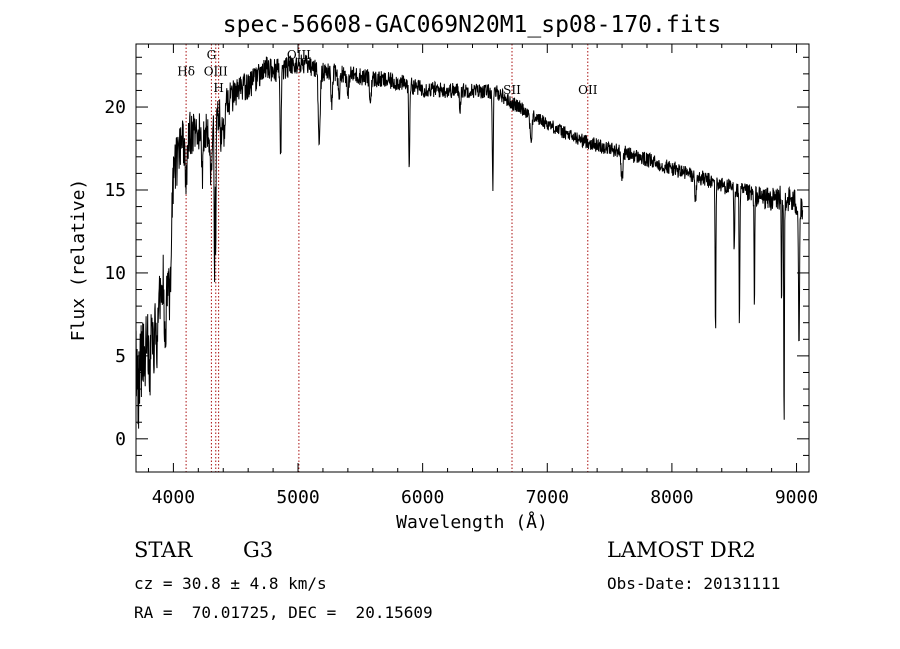  I want to click on x-tick-label: 4000, so click(173, 497).